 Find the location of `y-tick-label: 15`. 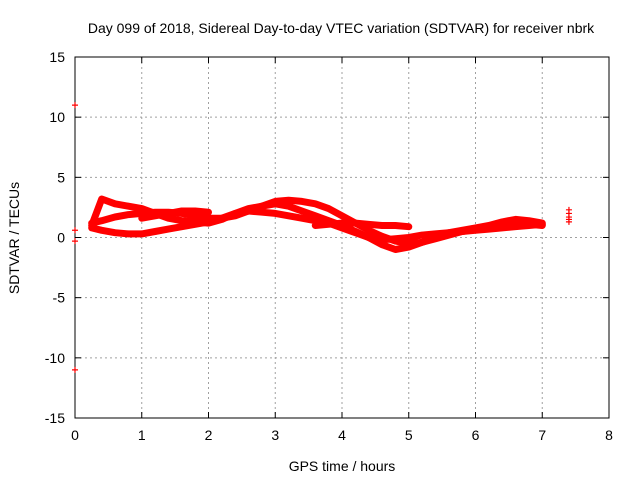

y-tick-label: 15 is located at coordinates (57, 57).